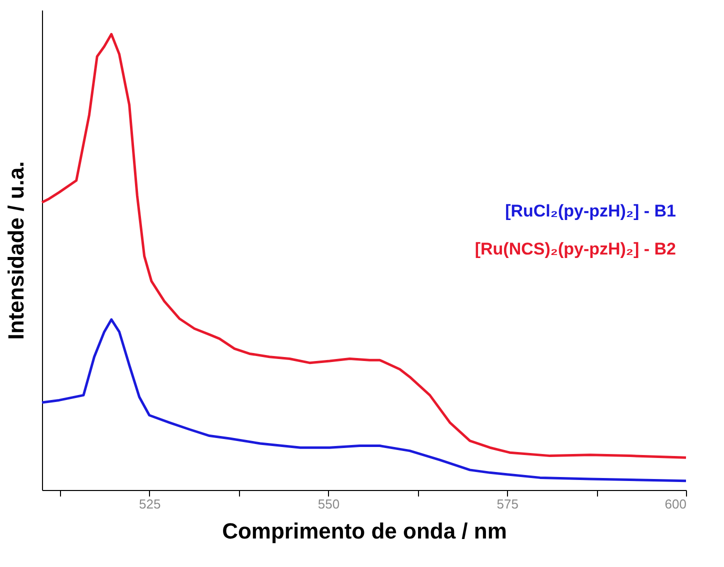 Image resolution: width=724 pixels, height=567 pixels. What do you see at coordinates (507, 504) in the screenshot?
I see `x-tick-label: 575` at bounding box center [507, 504].